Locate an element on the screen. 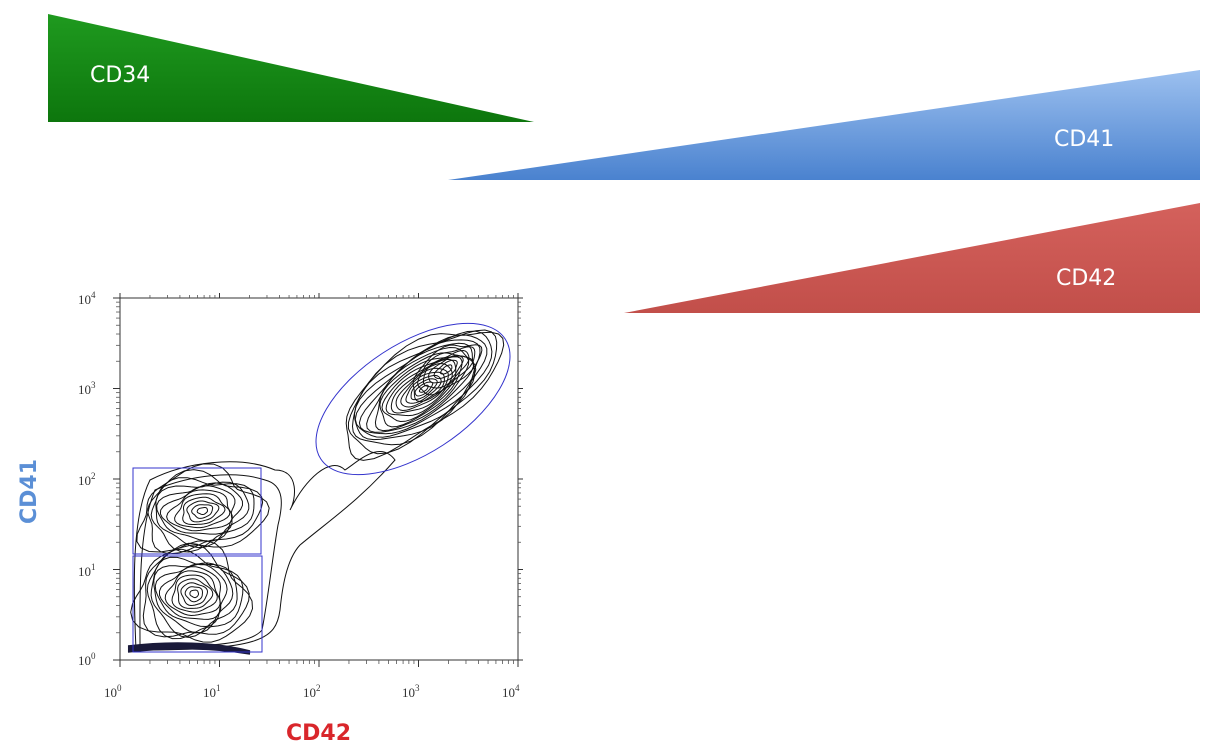 The width and height of the screenshot is (1212, 745). x-tick-label: 10³ is located at coordinates (411, 691).